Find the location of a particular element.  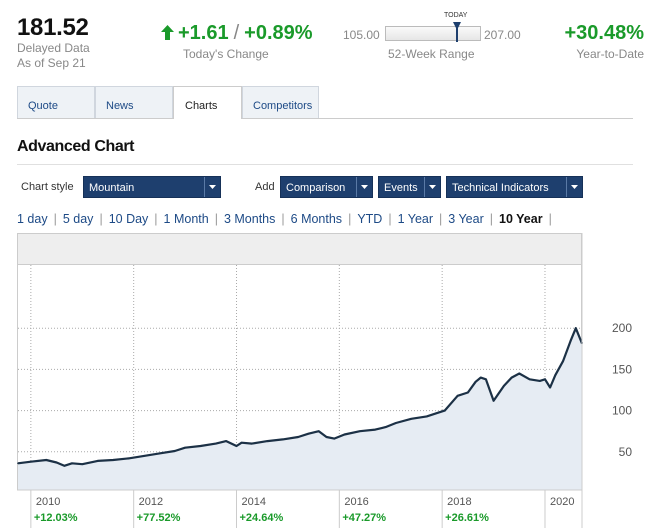

section-divider is located at coordinates (325, 164).